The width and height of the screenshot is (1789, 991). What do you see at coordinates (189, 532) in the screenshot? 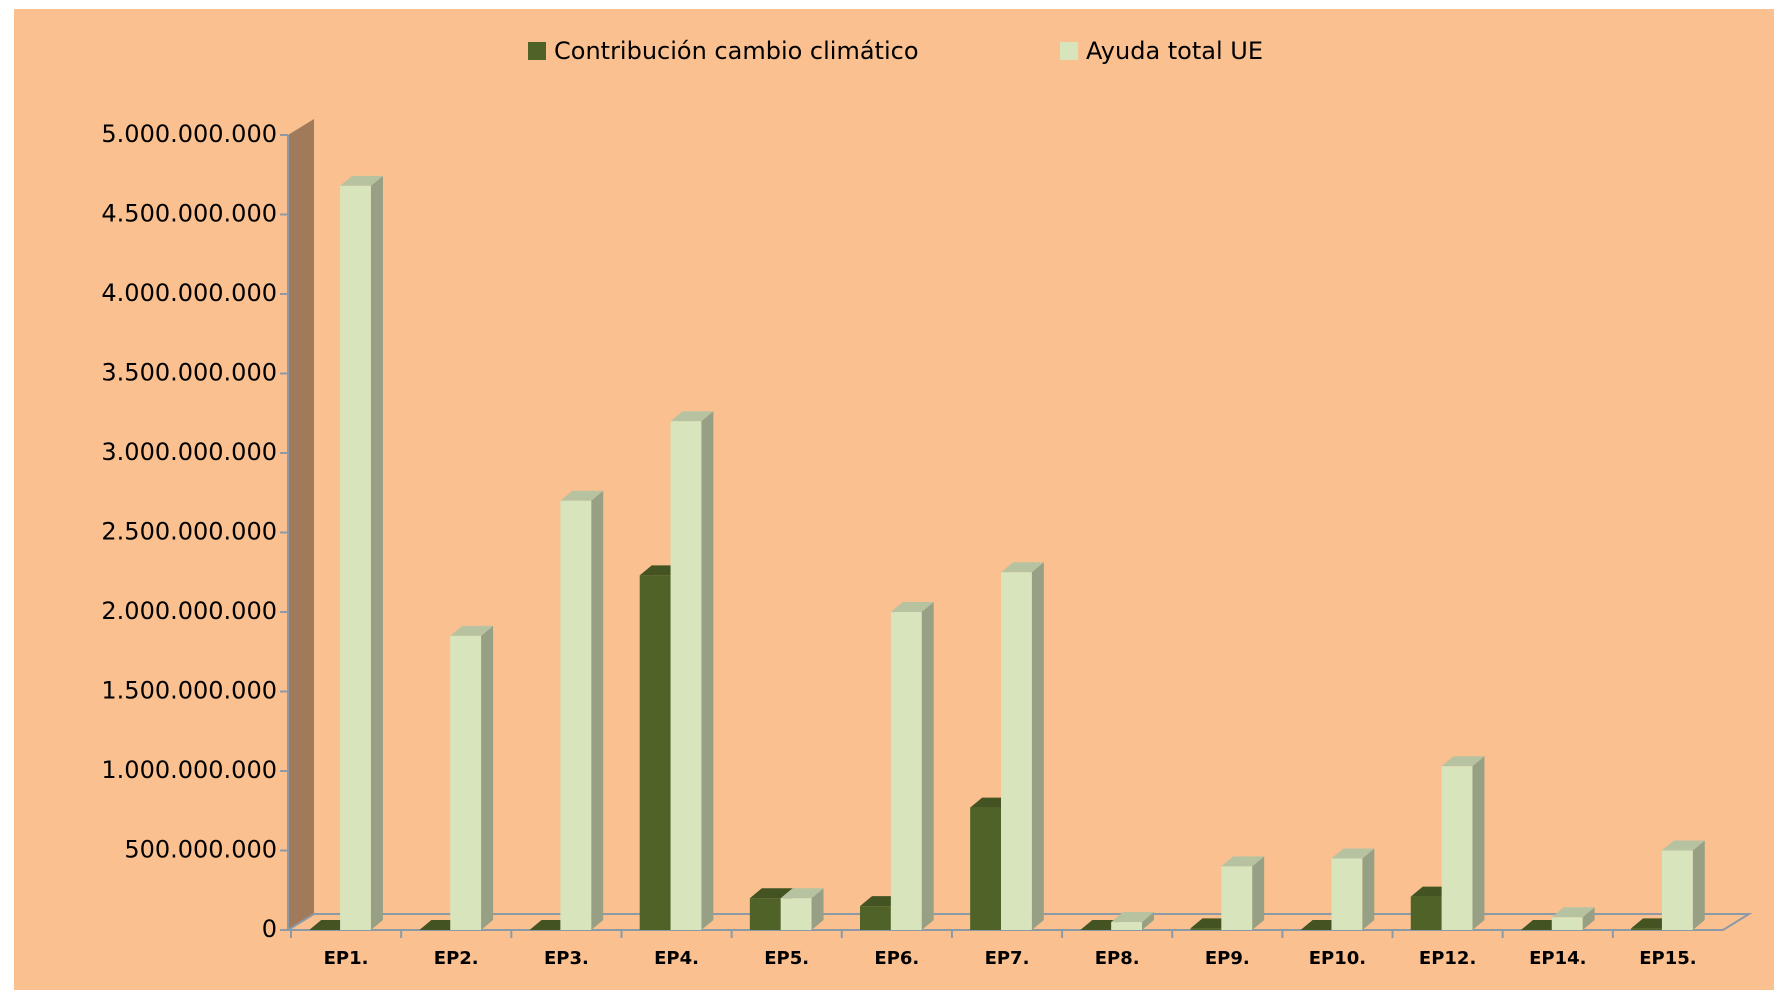
I see `y-tick-label: 2.500.000.000` at bounding box center [189, 532].